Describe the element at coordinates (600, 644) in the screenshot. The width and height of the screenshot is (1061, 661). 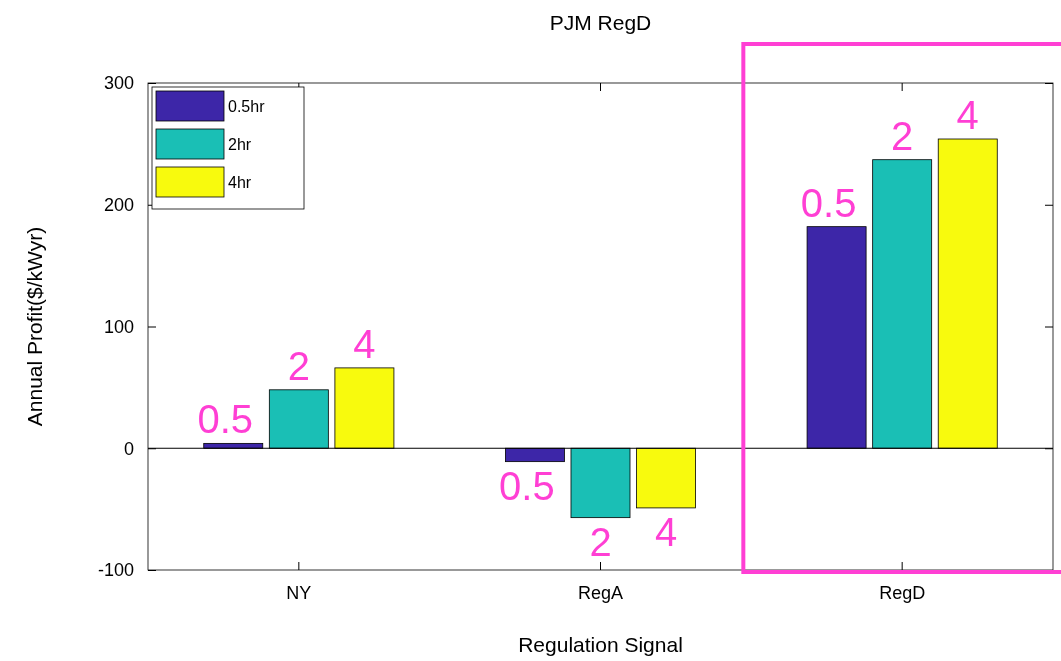
I see `x-axis-title: Regulation Signal` at that location.